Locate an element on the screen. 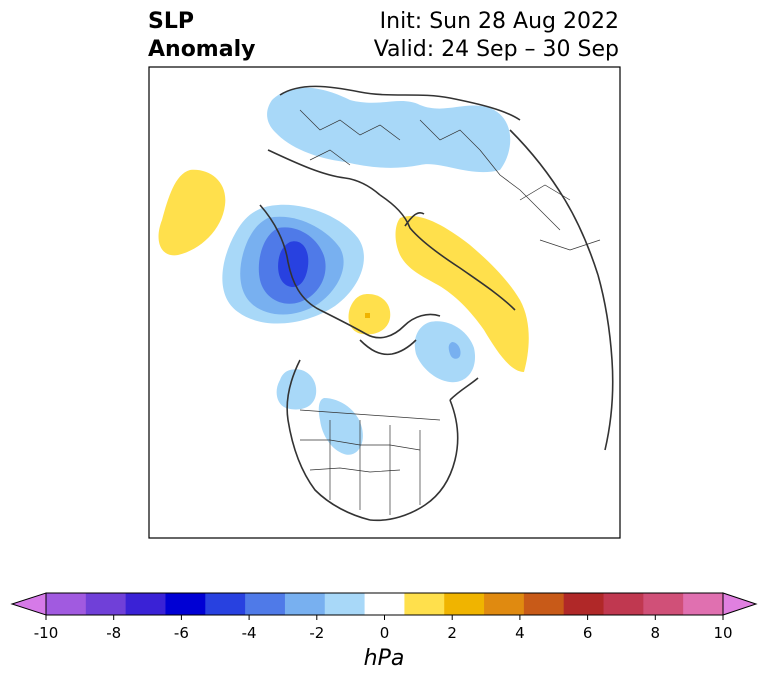  colorbar-tick-label: -10 is located at coordinates (46, 633).